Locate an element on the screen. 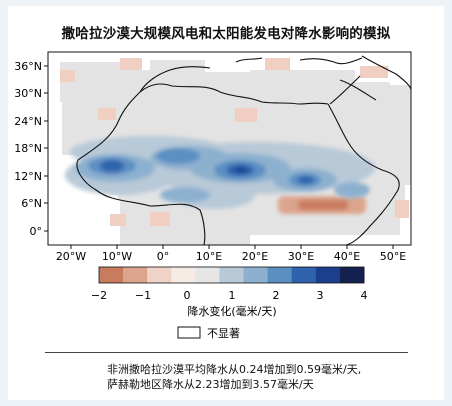  colorbar is located at coordinates (231, 275).